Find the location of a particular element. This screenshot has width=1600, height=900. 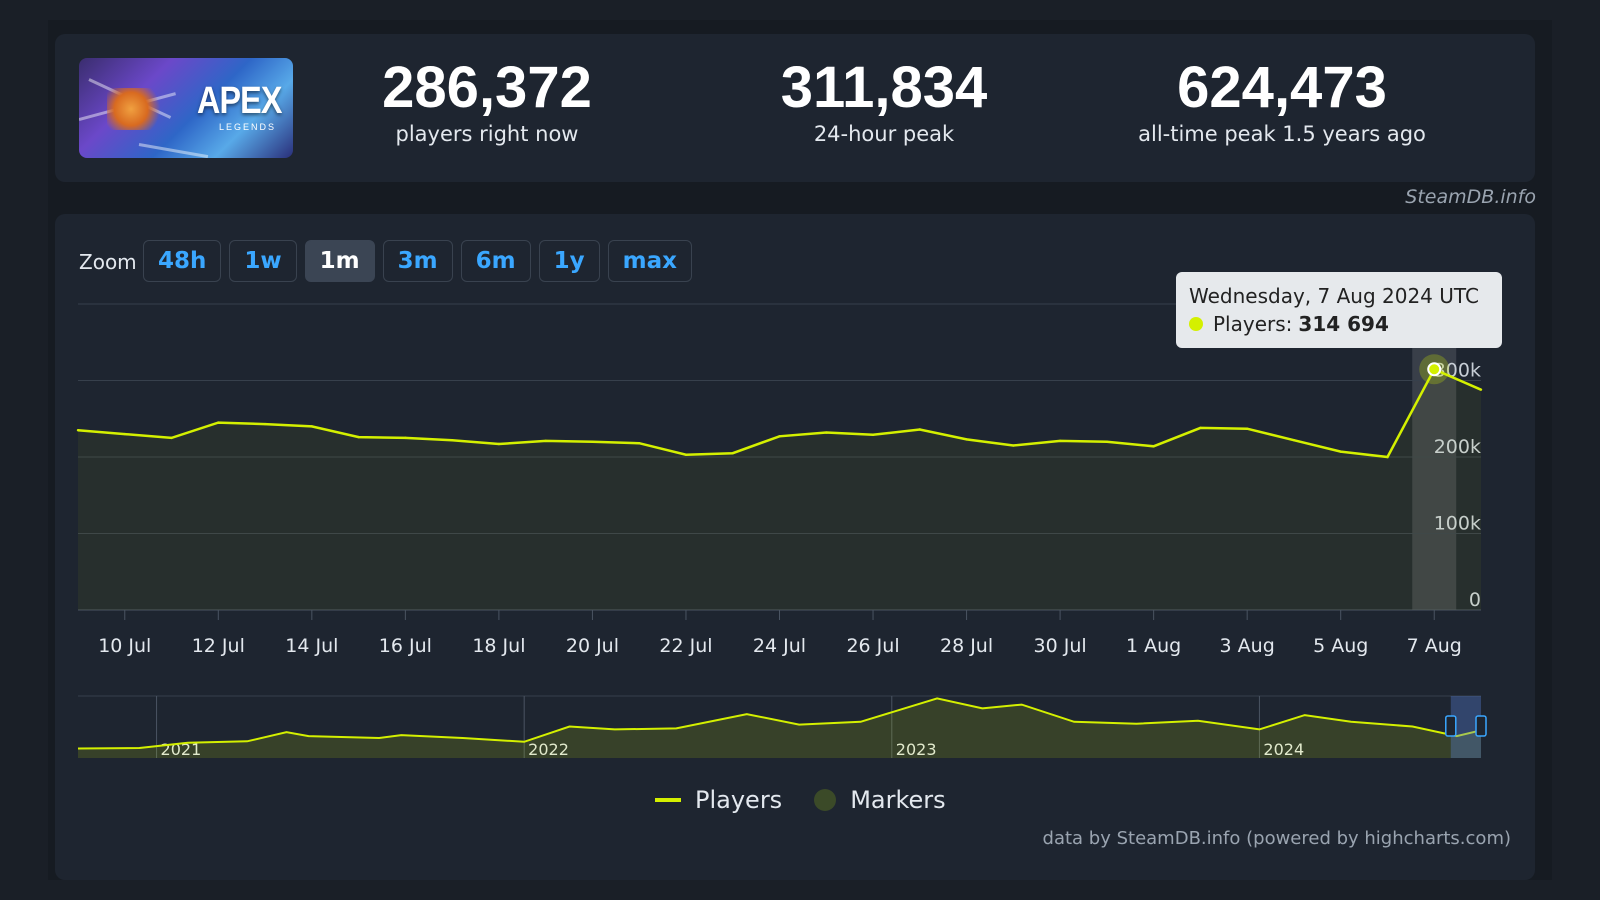

navigator-year-label: 2023 is located at coordinates (916, 749).